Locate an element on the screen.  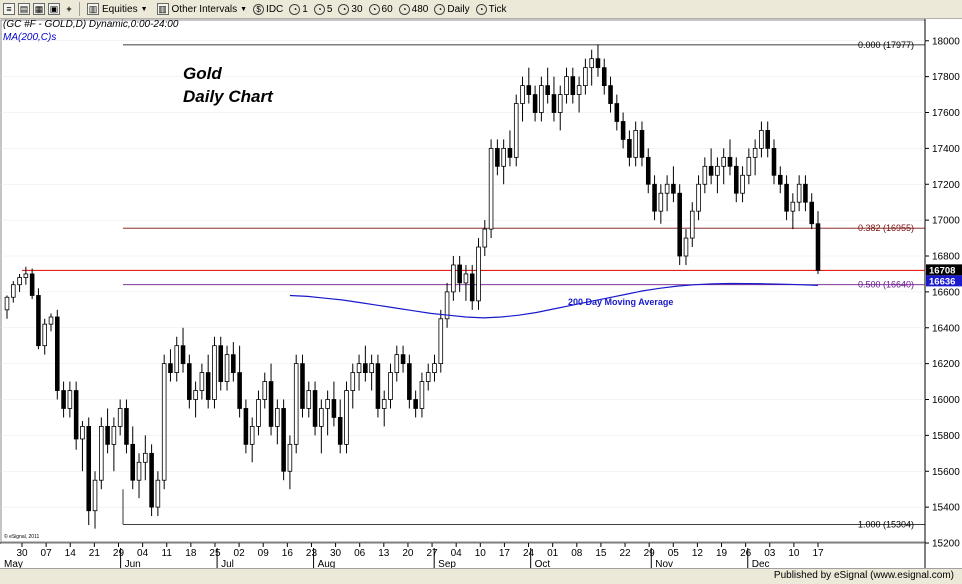
date-tick-label: 01 is located at coordinates (553, 553).